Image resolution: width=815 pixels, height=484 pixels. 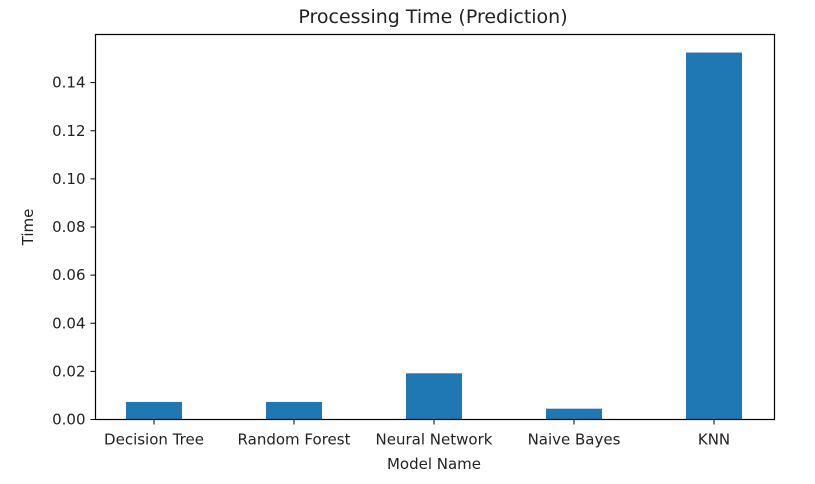 I want to click on y-tick-label: 0.08, so click(x=68, y=227).